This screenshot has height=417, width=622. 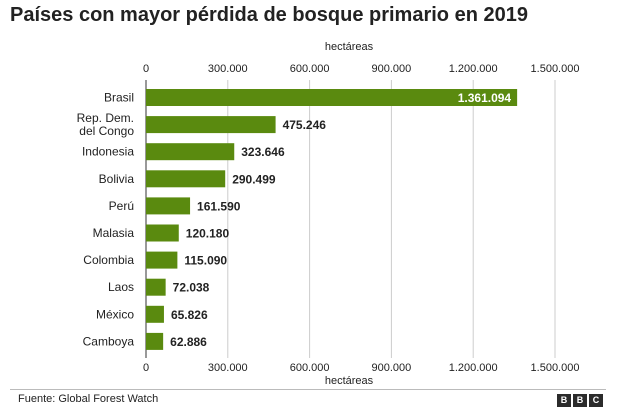 I want to click on value-label: 323.646, so click(x=263, y=152).